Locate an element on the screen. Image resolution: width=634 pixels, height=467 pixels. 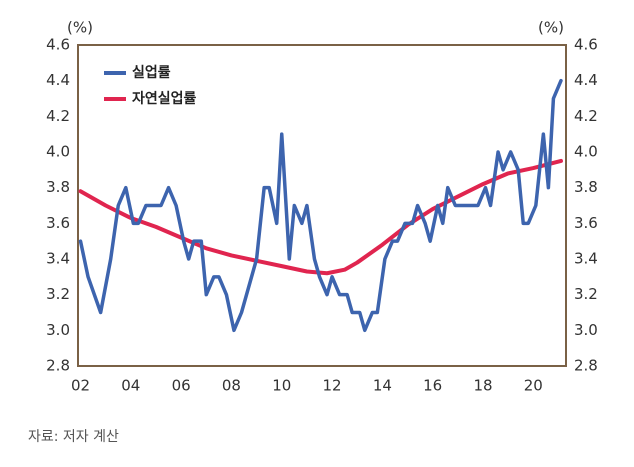
x-tick-label: 10 is located at coordinates (281, 386).